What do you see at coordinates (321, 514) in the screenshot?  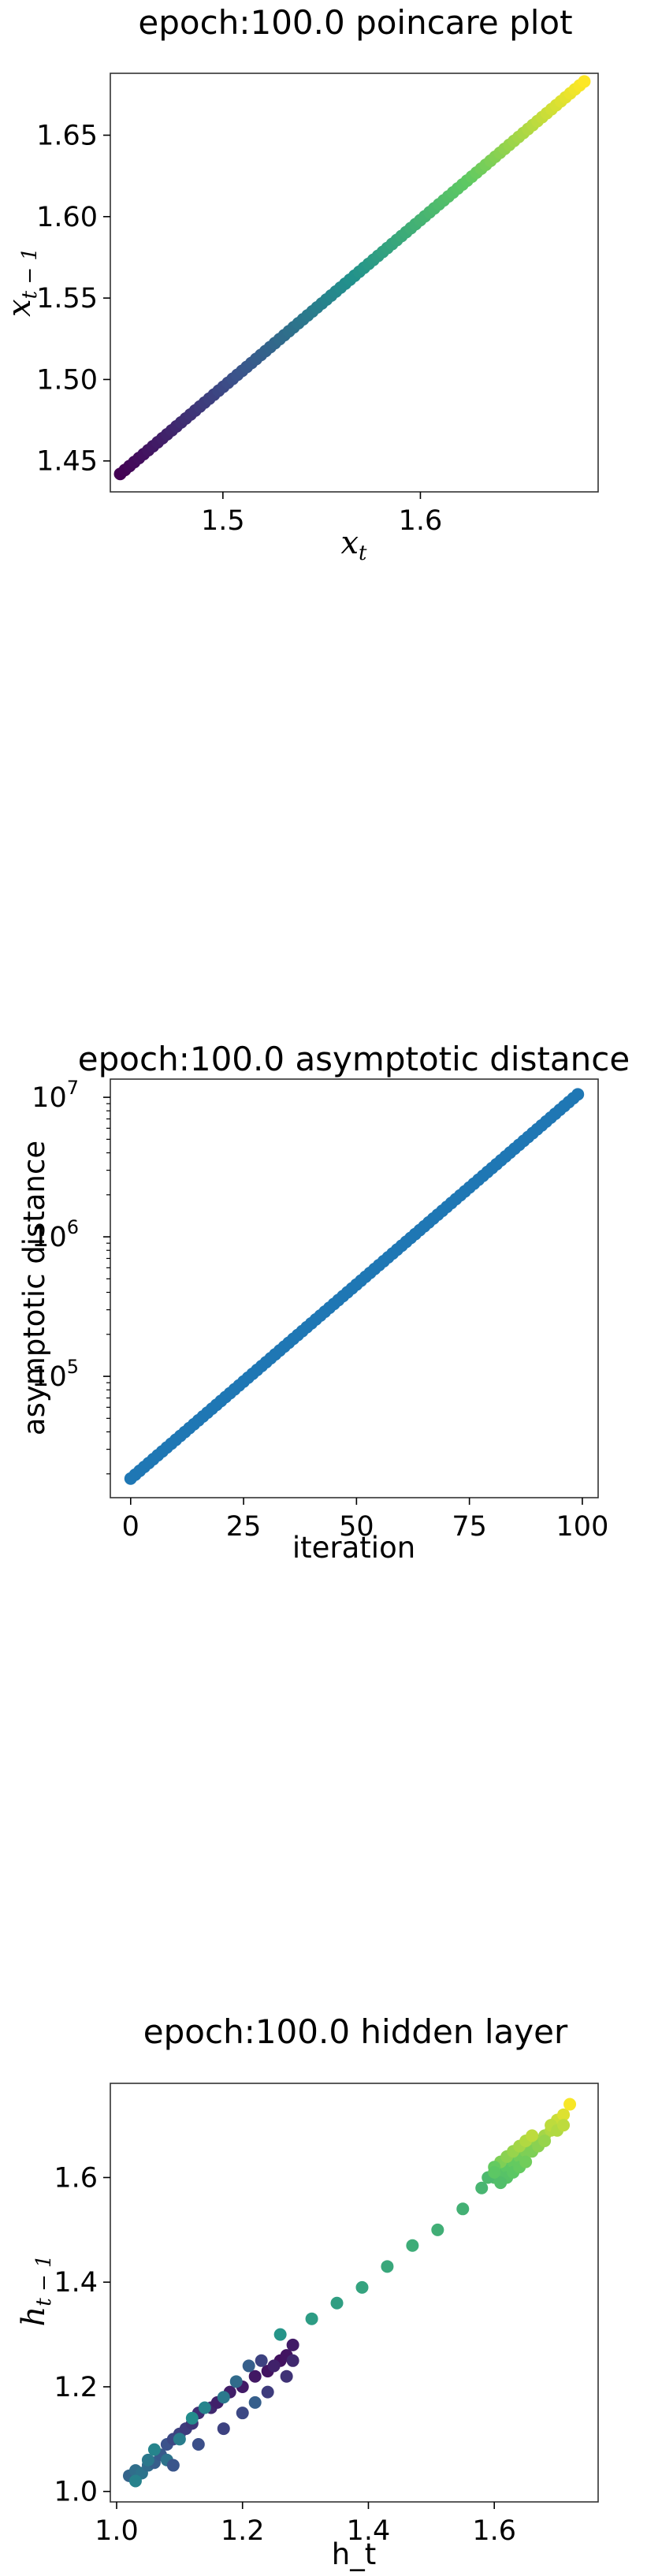 I see `x-ticks: 1.5 1.6` at bounding box center [321, 514].